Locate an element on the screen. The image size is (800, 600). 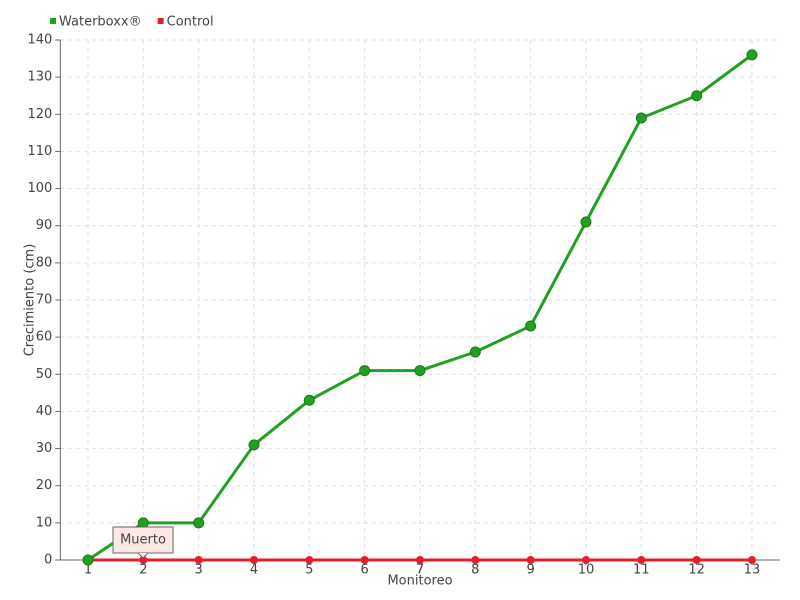
tooltip: Muerto is located at coordinates (143, 542).